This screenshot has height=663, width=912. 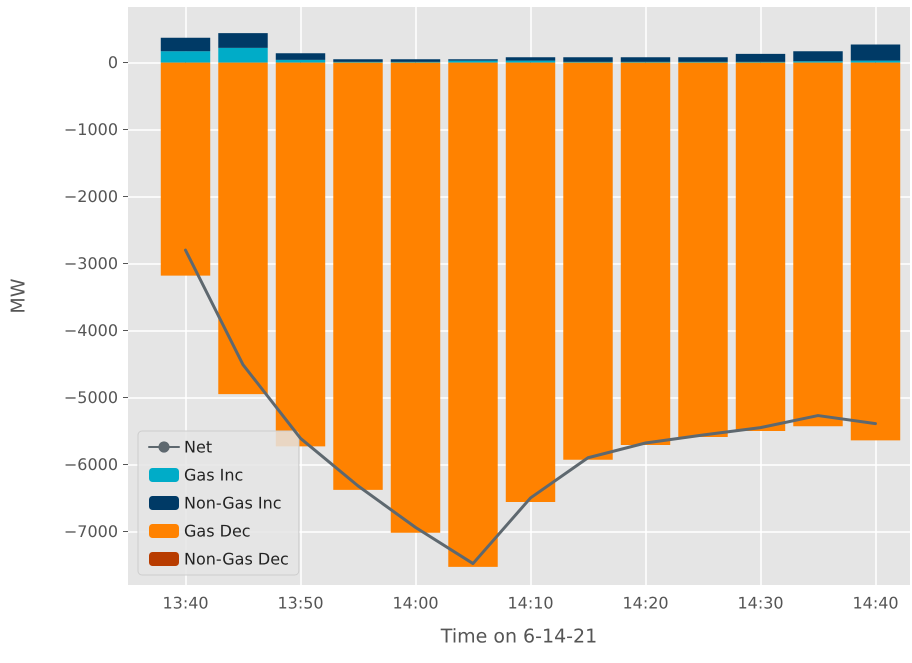 What do you see at coordinates (519, 637) in the screenshot?
I see `x-axis-title: Time on 6-14-21` at bounding box center [519, 637].